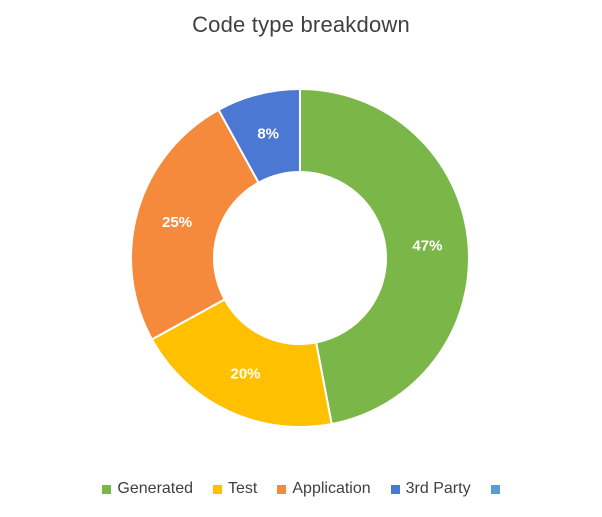  What do you see at coordinates (243, 488) in the screenshot?
I see `legend-label: Test` at bounding box center [243, 488].